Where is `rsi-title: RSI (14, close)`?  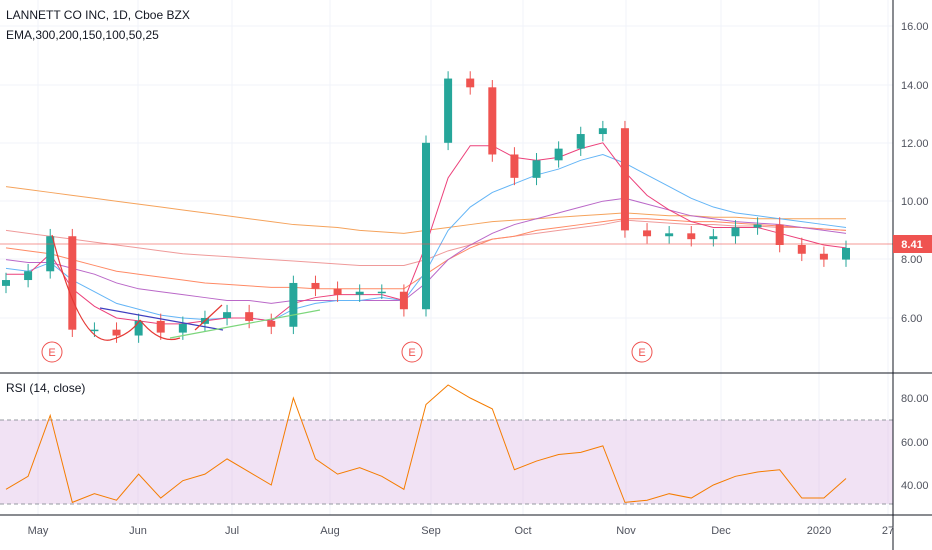 rsi-title: RSI (14, close) is located at coordinates (45, 388).